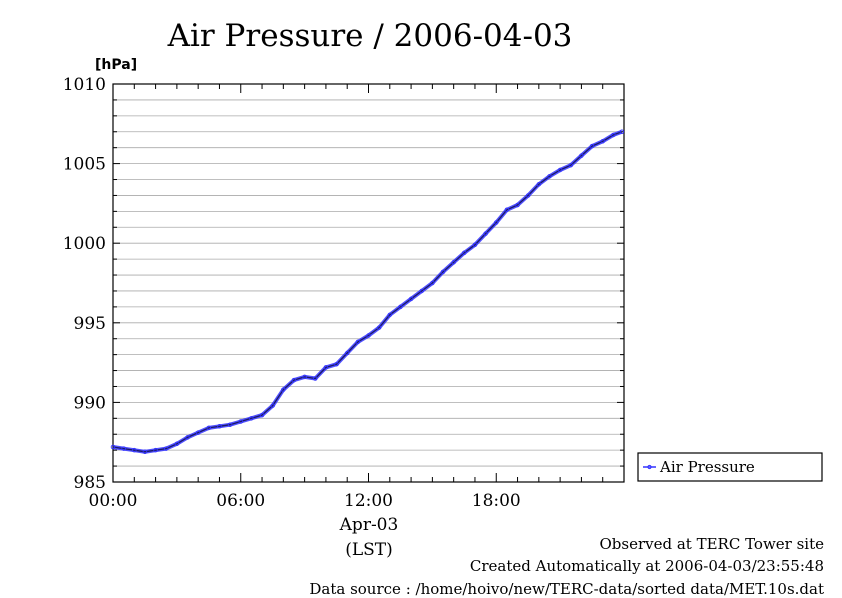 This screenshot has height=598, width=842. I want to click on x-tick-label: 18:00, so click(496, 501).